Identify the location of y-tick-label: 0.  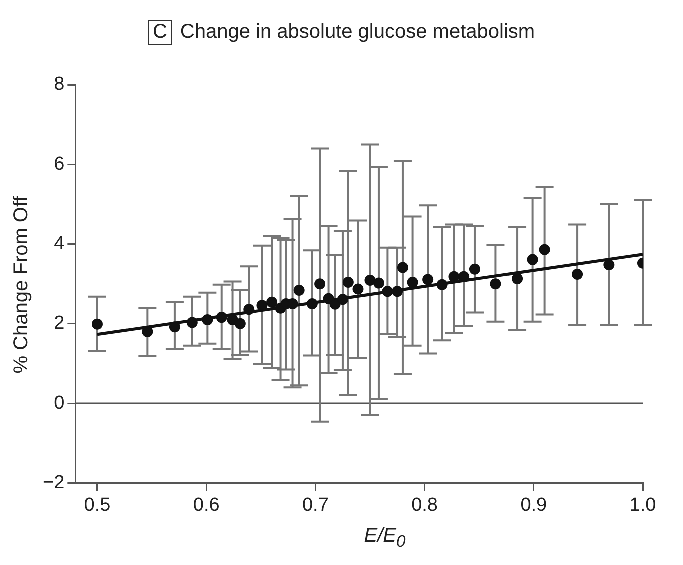
(59, 403).